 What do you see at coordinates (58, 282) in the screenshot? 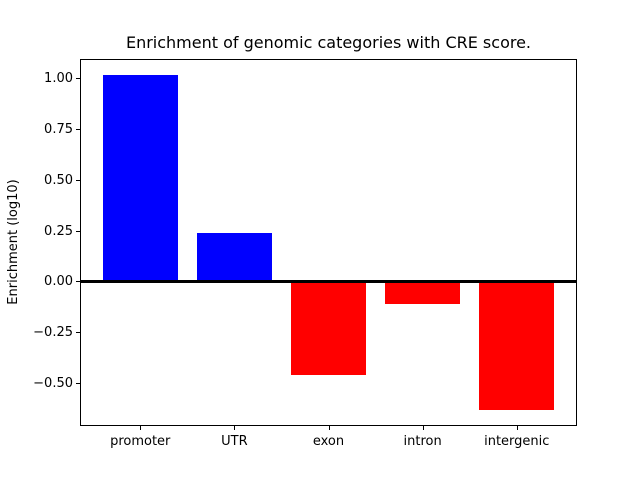
I see `y-tick-label: 0.00` at bounding box center [58, 282].